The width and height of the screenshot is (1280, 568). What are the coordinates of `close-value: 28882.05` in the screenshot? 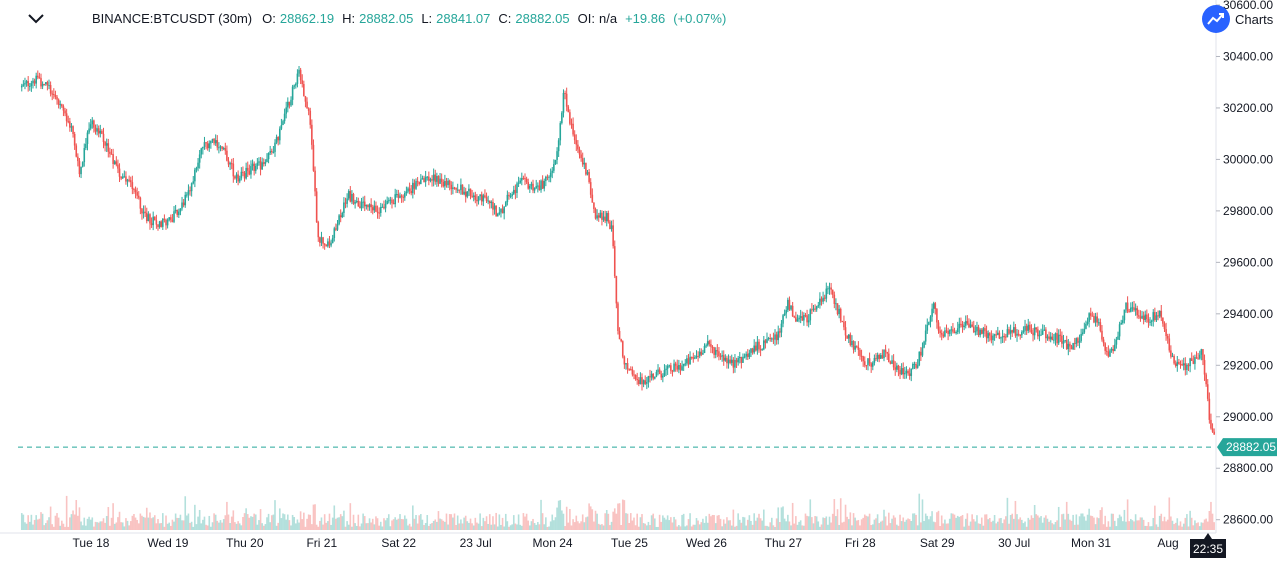 It's located at (542, 18).